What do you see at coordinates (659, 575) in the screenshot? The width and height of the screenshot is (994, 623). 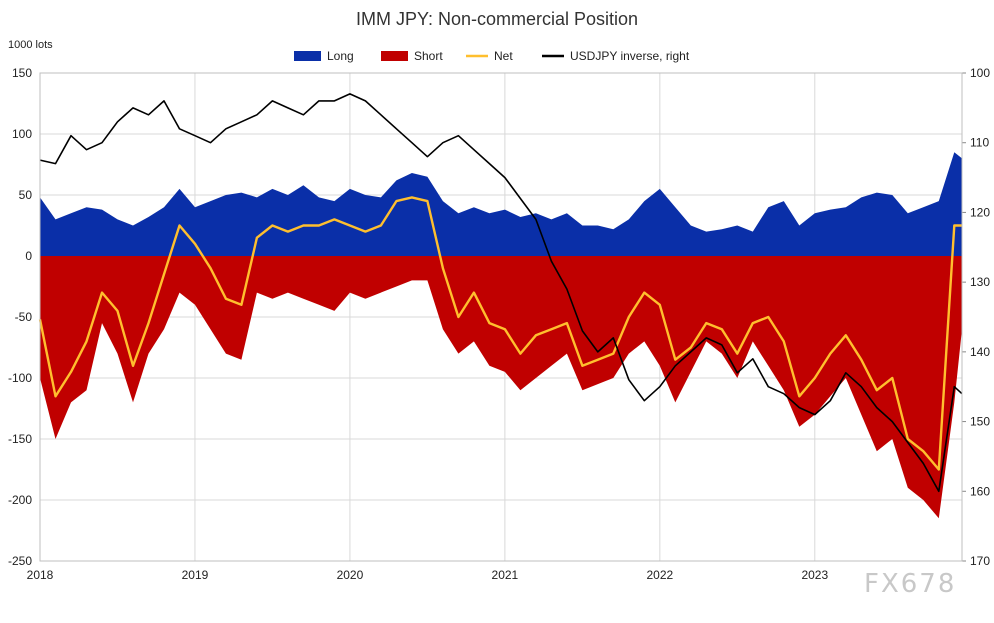 I see `x-tick-label: 2022` at bounding box center [659, 575].